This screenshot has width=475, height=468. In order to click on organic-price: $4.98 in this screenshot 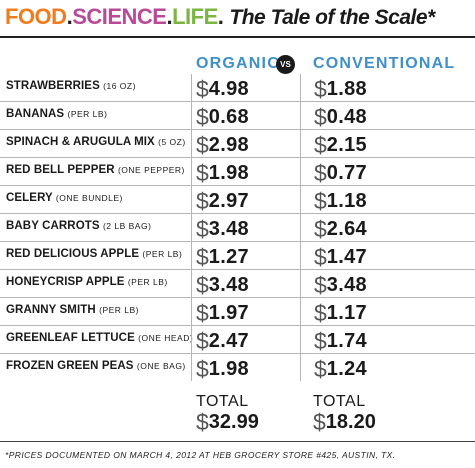, I will do `click(222, 88)`.